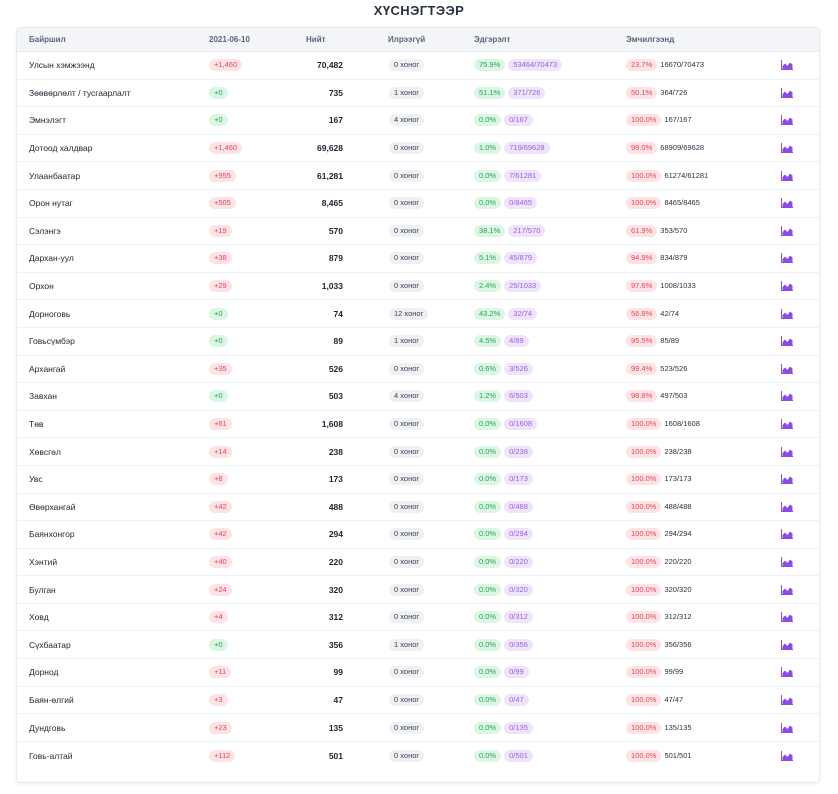  Describe the element at coordinates (220, 424) in the screenshot. I see `new-cases-badge: +61` at that location.